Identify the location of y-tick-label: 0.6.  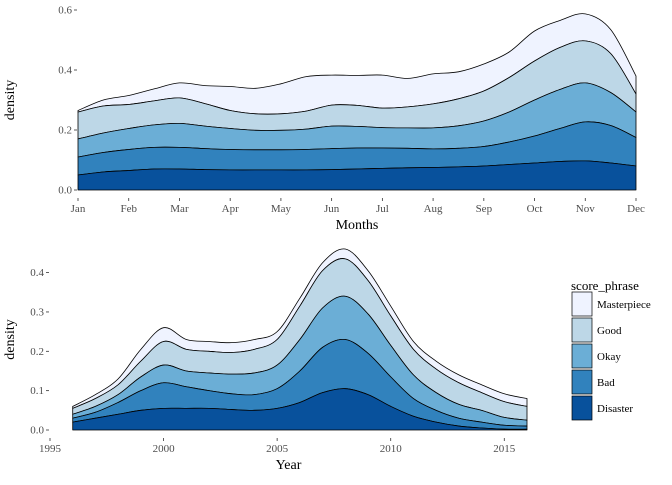
(65, 11).